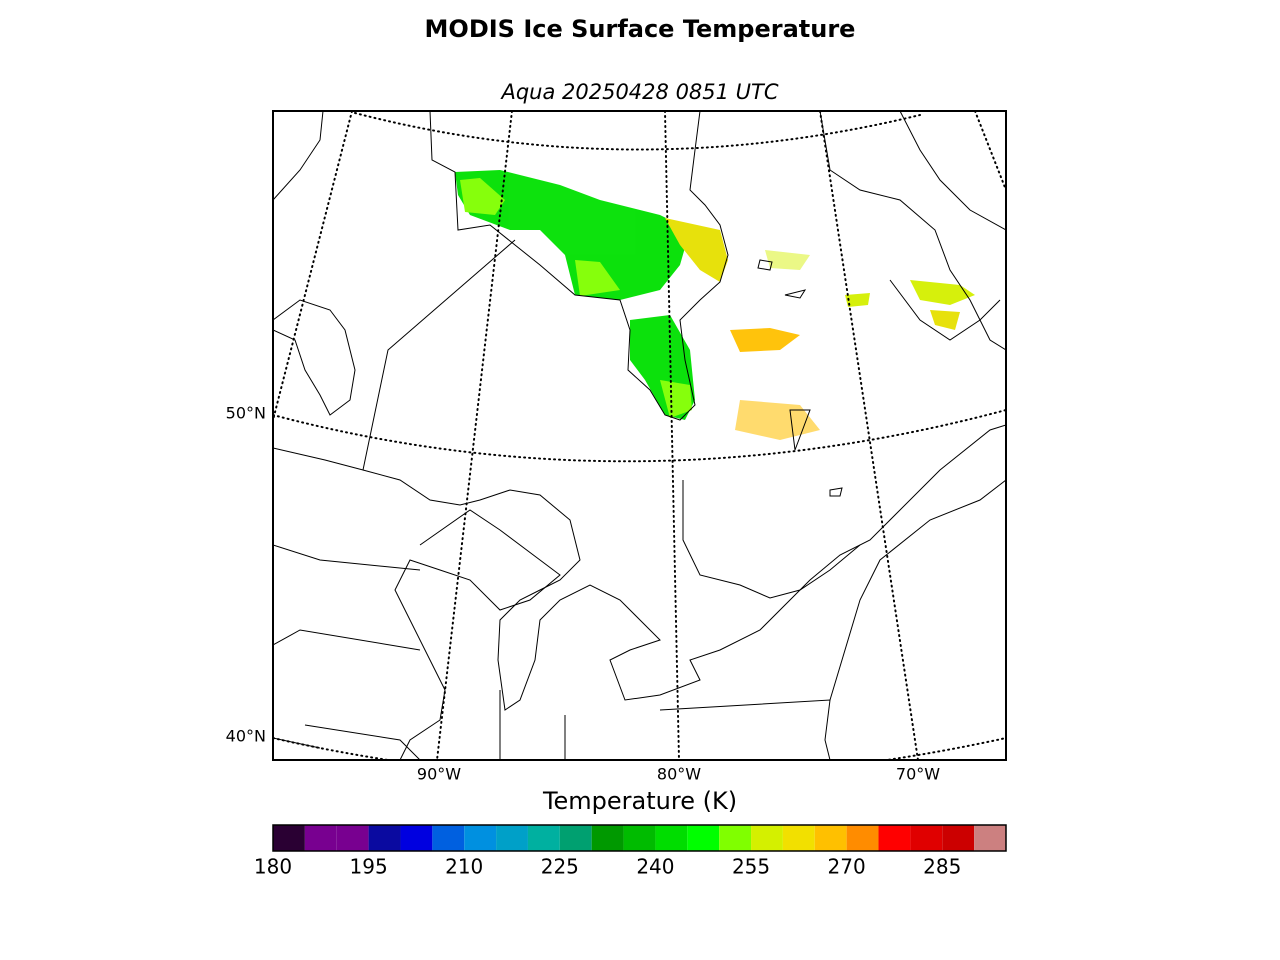  I want to click on lon-label: 70°W, so click(918, 774).